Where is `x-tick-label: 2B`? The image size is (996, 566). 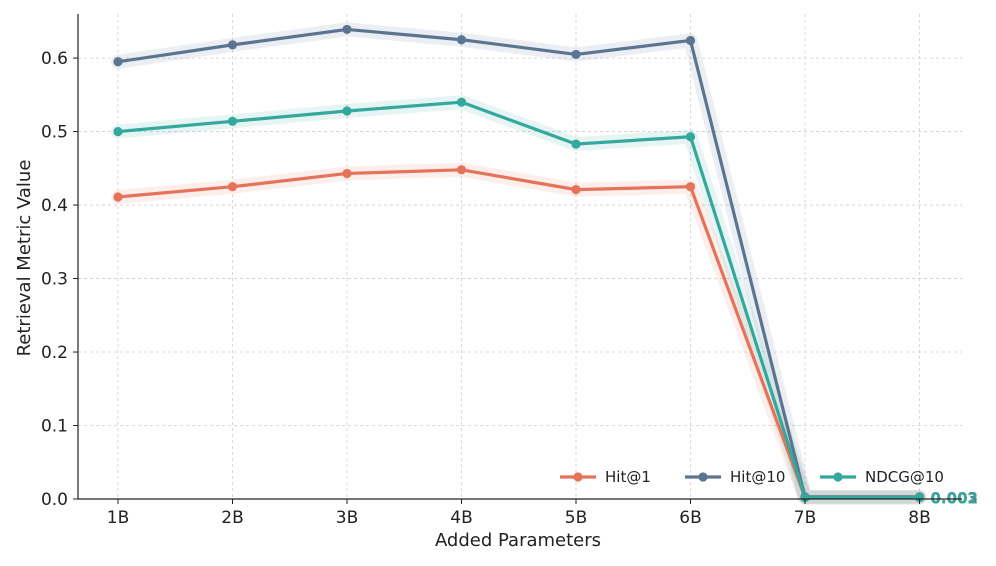
x-tick-label: 2B is located at coordinates (232, 518).